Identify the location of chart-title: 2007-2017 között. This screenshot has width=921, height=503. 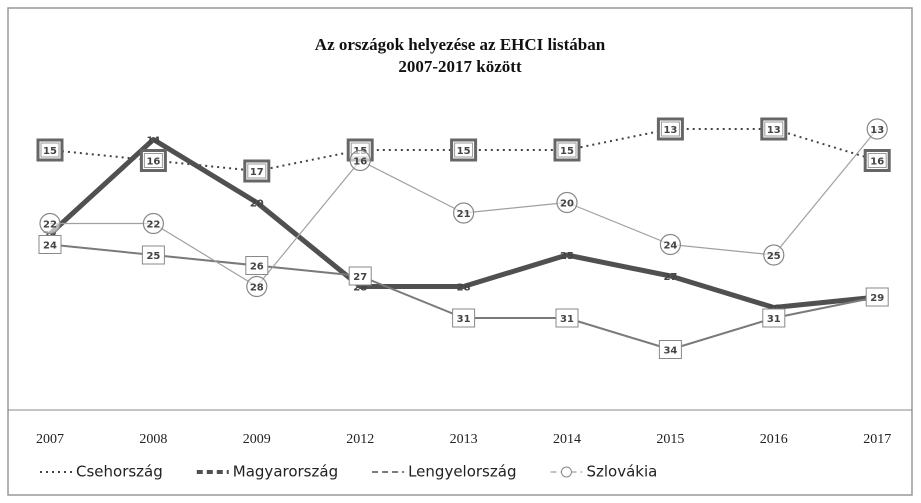
(460, 66).